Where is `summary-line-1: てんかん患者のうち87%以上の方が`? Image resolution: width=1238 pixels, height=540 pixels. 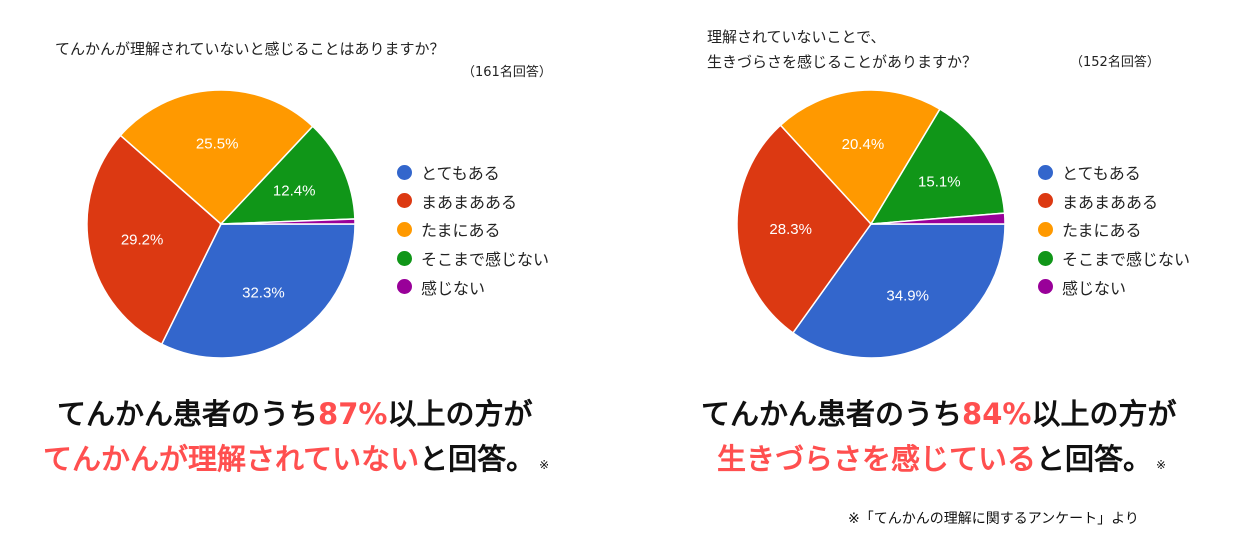
summary-line-1: てんかん患者のうち87%以上の方が is located at coordinates (294, 414).